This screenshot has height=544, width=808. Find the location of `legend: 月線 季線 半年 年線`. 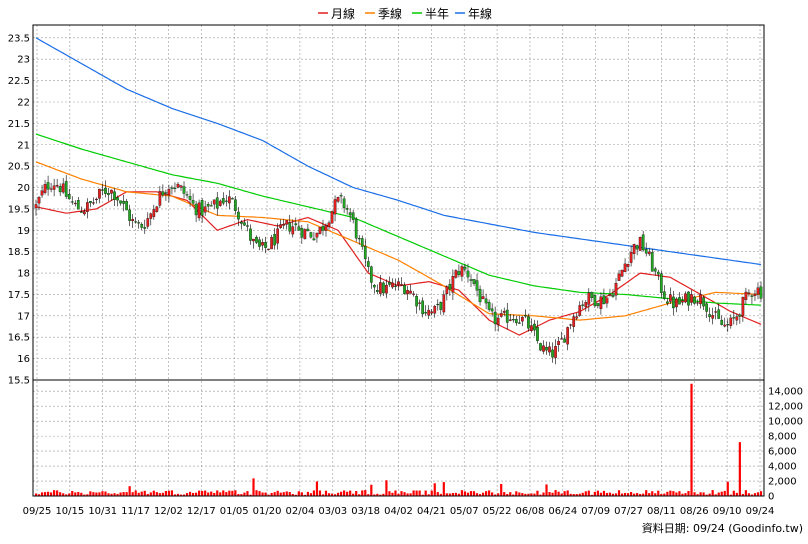

legend: 月線 季線 半年 年線 is located at coordinates (405, 13).